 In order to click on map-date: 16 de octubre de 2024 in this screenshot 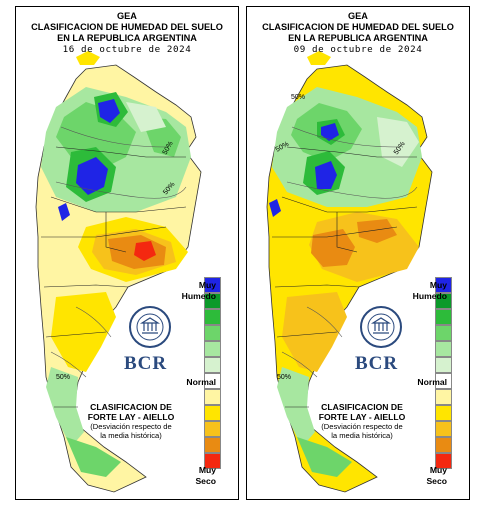, I will do `click(127, 49)`.